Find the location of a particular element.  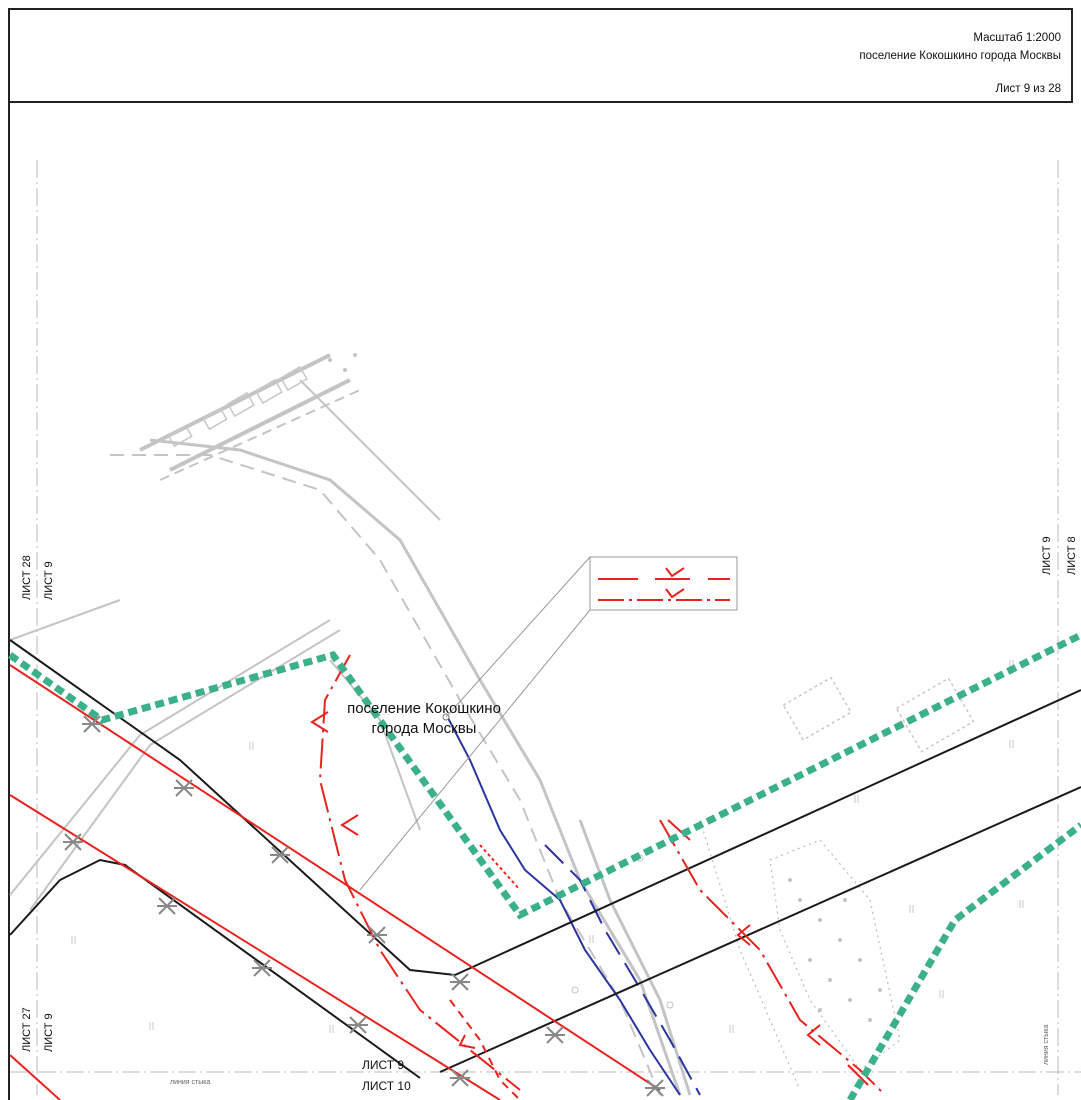

dotted-area is located at coordinates (800, 955).